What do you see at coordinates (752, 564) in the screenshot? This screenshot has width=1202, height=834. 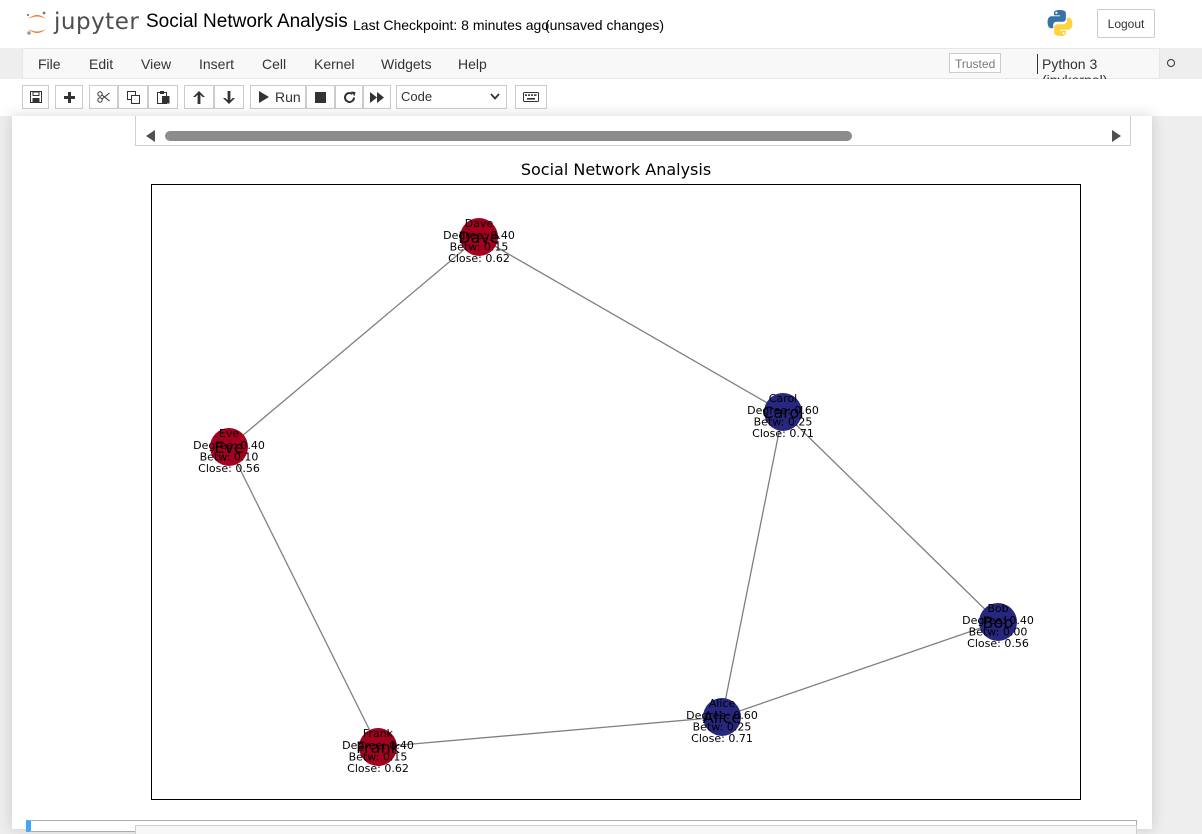 I see `edge-carol-alice` at bounding box center [752, 564].